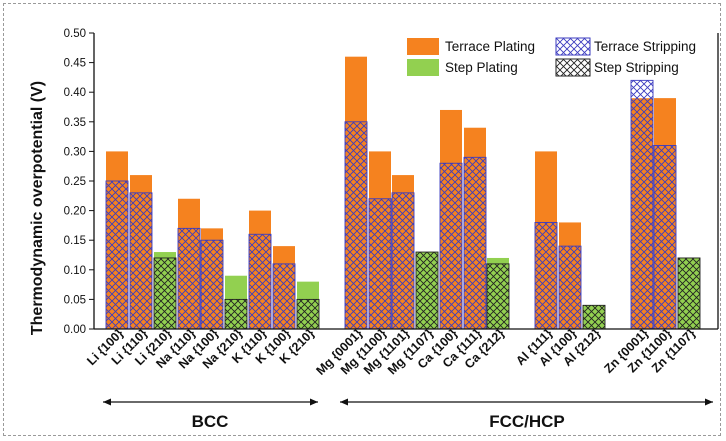 Image resolution: width=726 pixels, height=441 pixels. What do you see at coordinates (75, 64) in the screenshot?
I see `y-tick-label-9: 0.45` at bounding box center [75, 64].